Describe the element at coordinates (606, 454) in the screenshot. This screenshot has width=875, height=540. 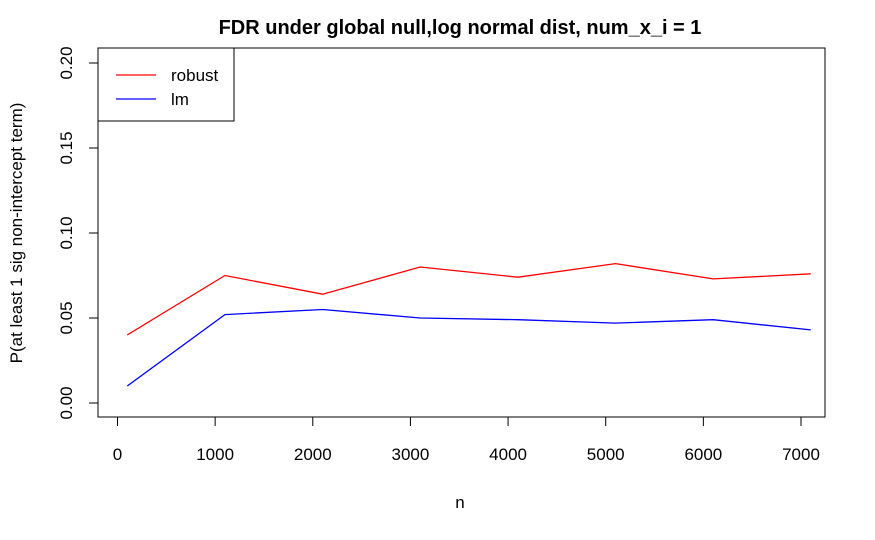
I see `x-tick-label: 5000` at that location.